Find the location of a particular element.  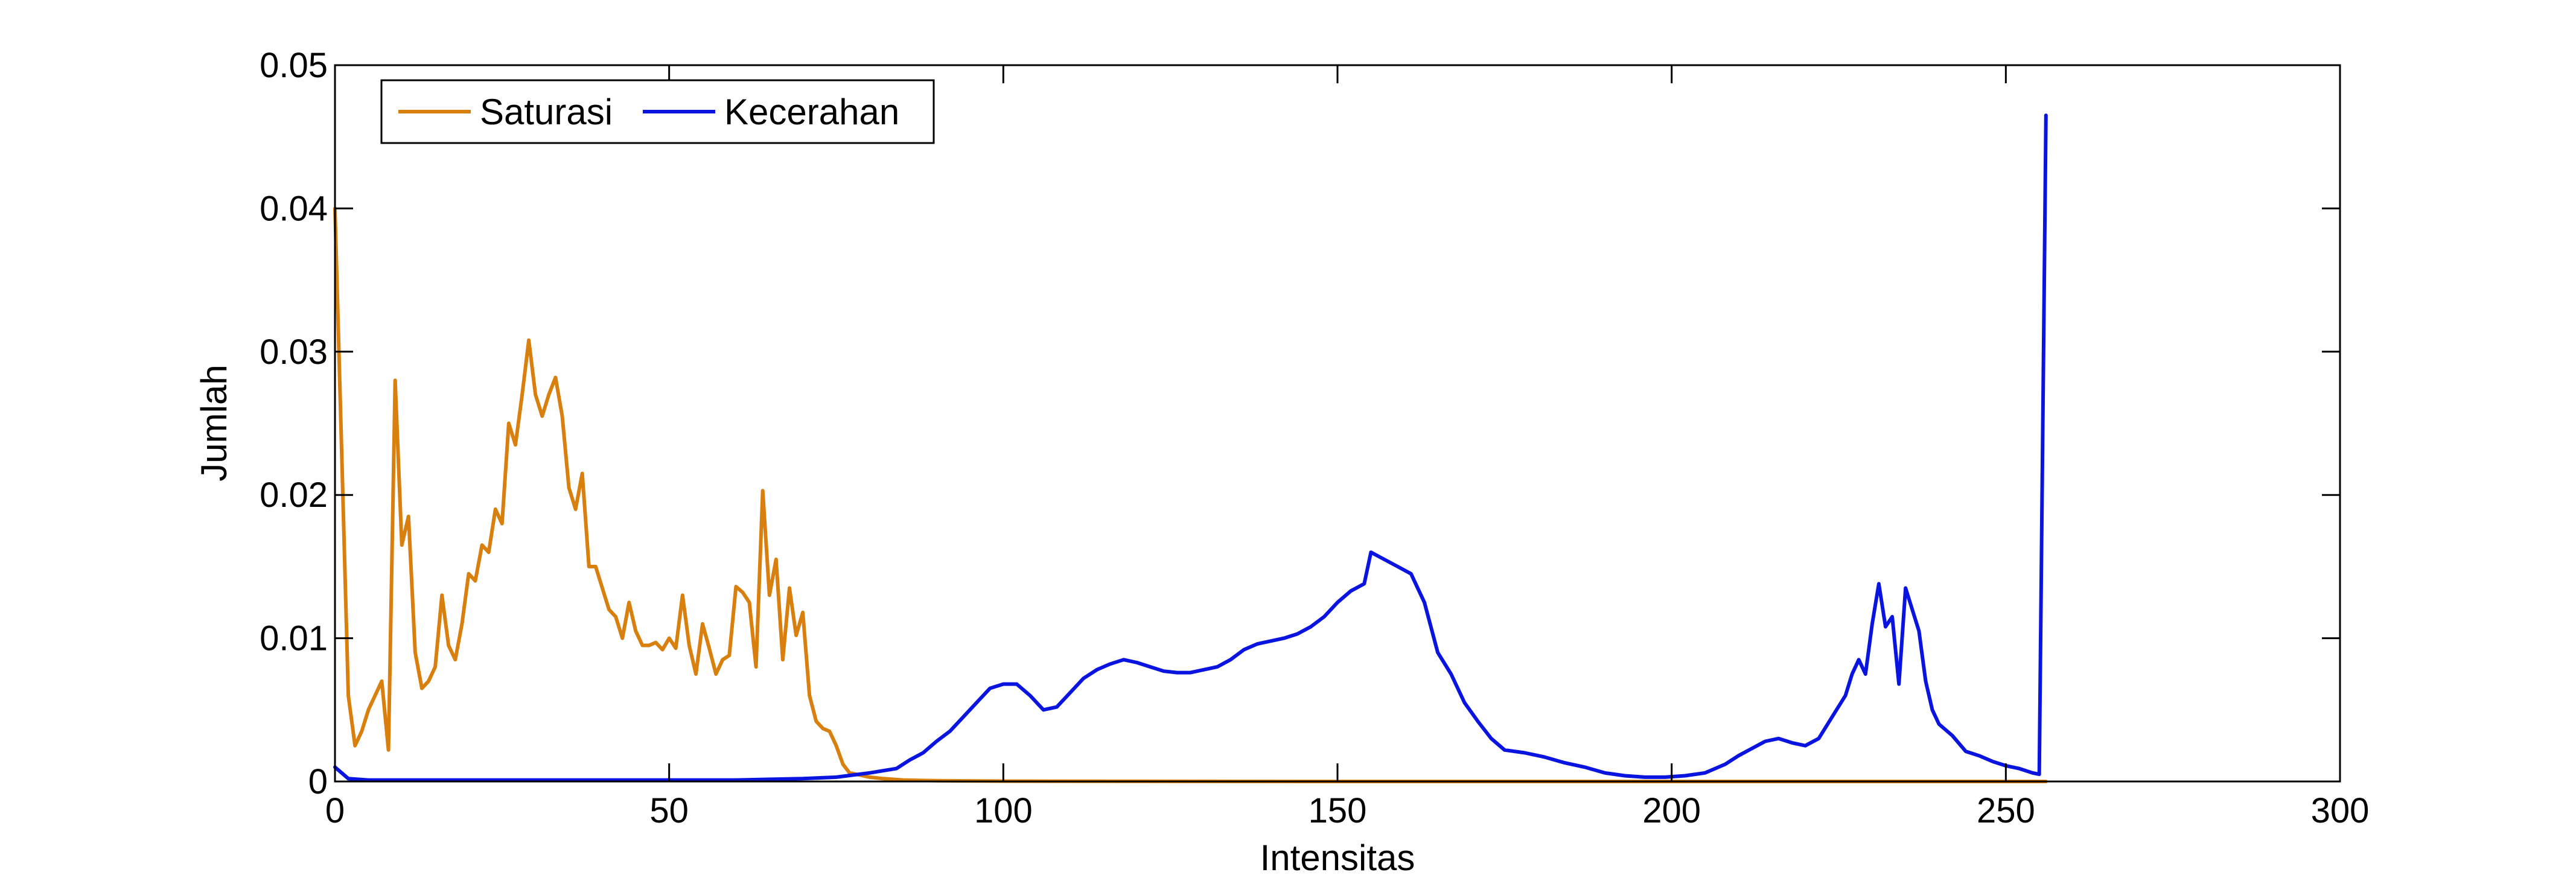

y-tick-label: 0.04 is located at coordinates (294, 208).